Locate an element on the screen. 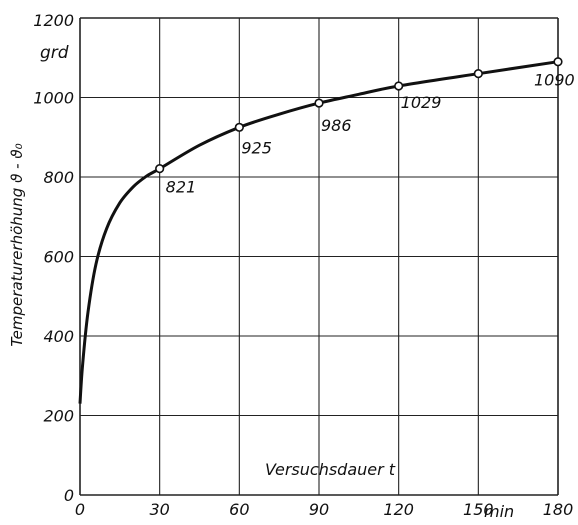  y-tick-label: 1000 is located at coordinates (53, 98).